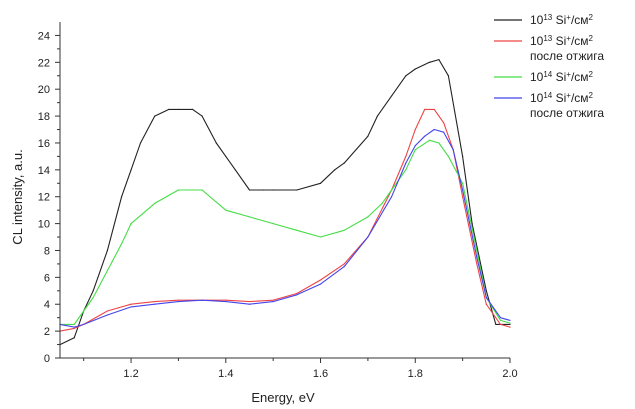 The image size is (635, 409). Describe the element at coordinates (47, 251) in the screenshot. I see `y-tick-label: 8` at that location.